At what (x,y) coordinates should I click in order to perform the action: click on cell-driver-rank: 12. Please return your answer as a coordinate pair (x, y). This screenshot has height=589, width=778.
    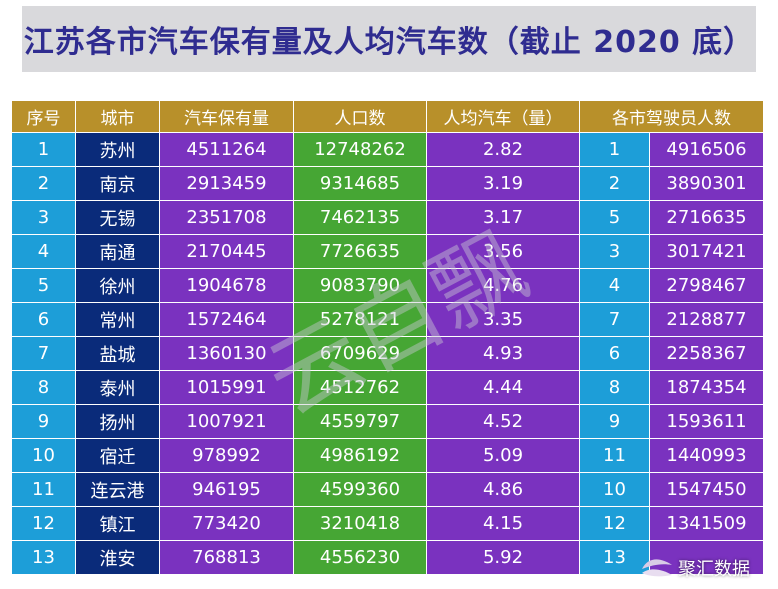
    Looking at the image, I should click on (614, 523).